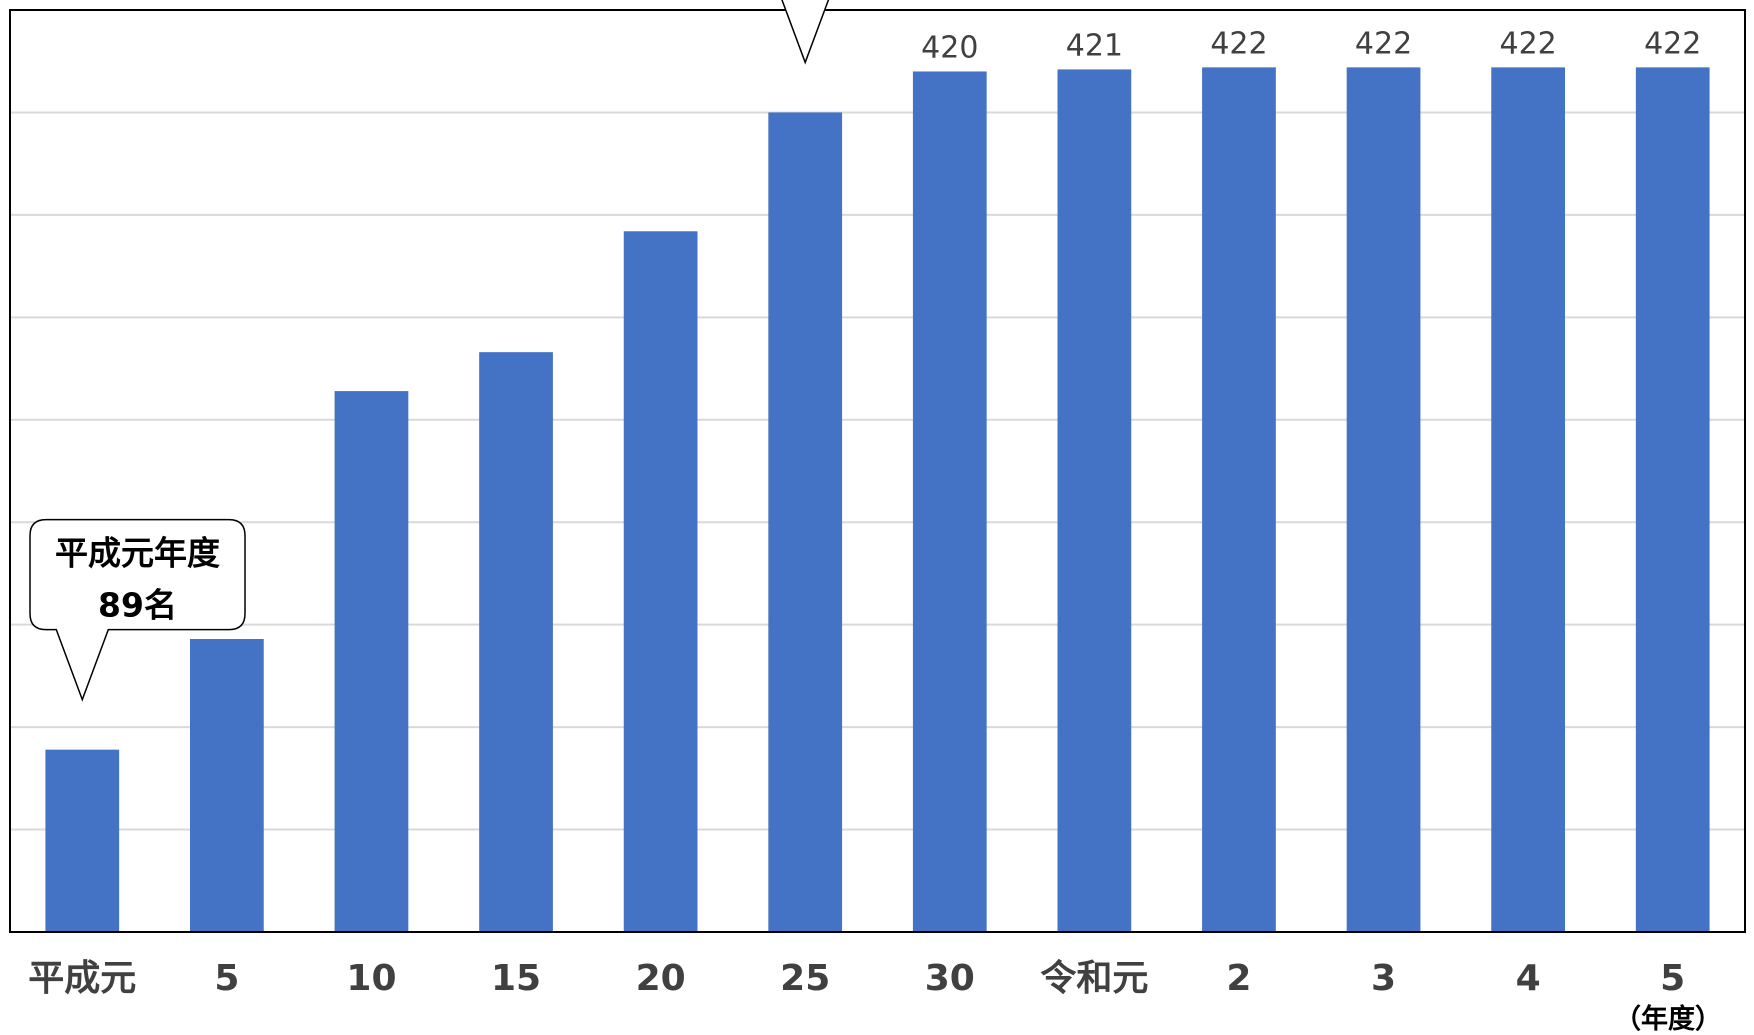  I want to click on callout-text: 89名, so click(137, 605).